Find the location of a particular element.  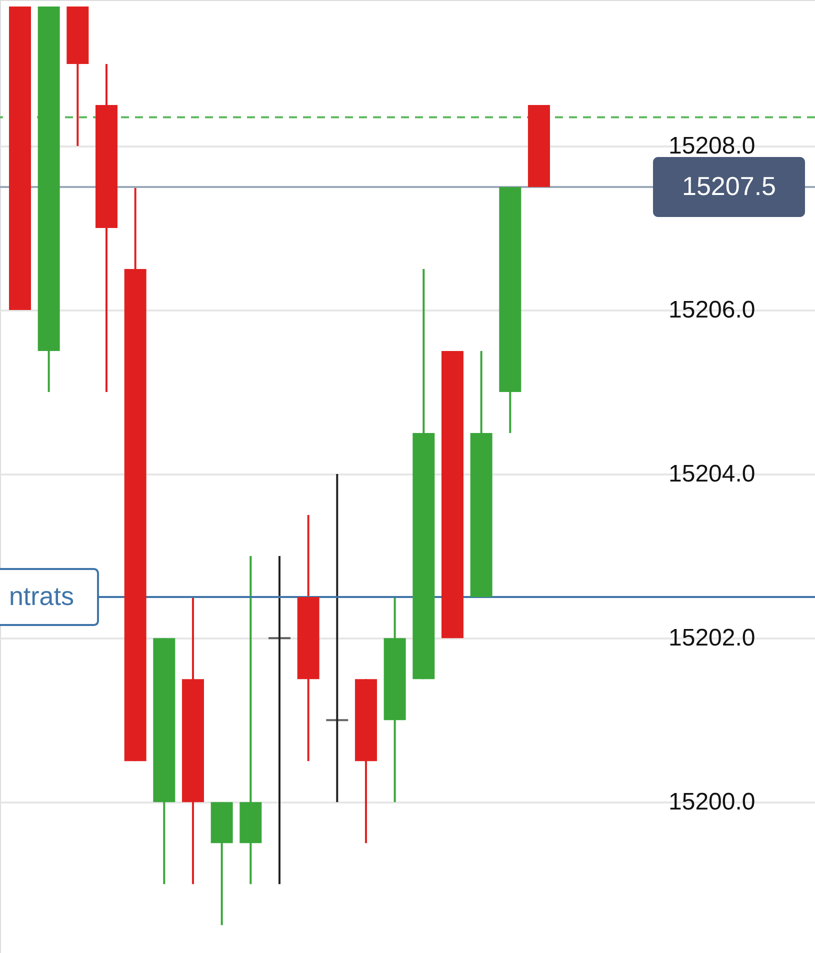

y-tick-label: 15208.0 is located at coordinates (712, 146).